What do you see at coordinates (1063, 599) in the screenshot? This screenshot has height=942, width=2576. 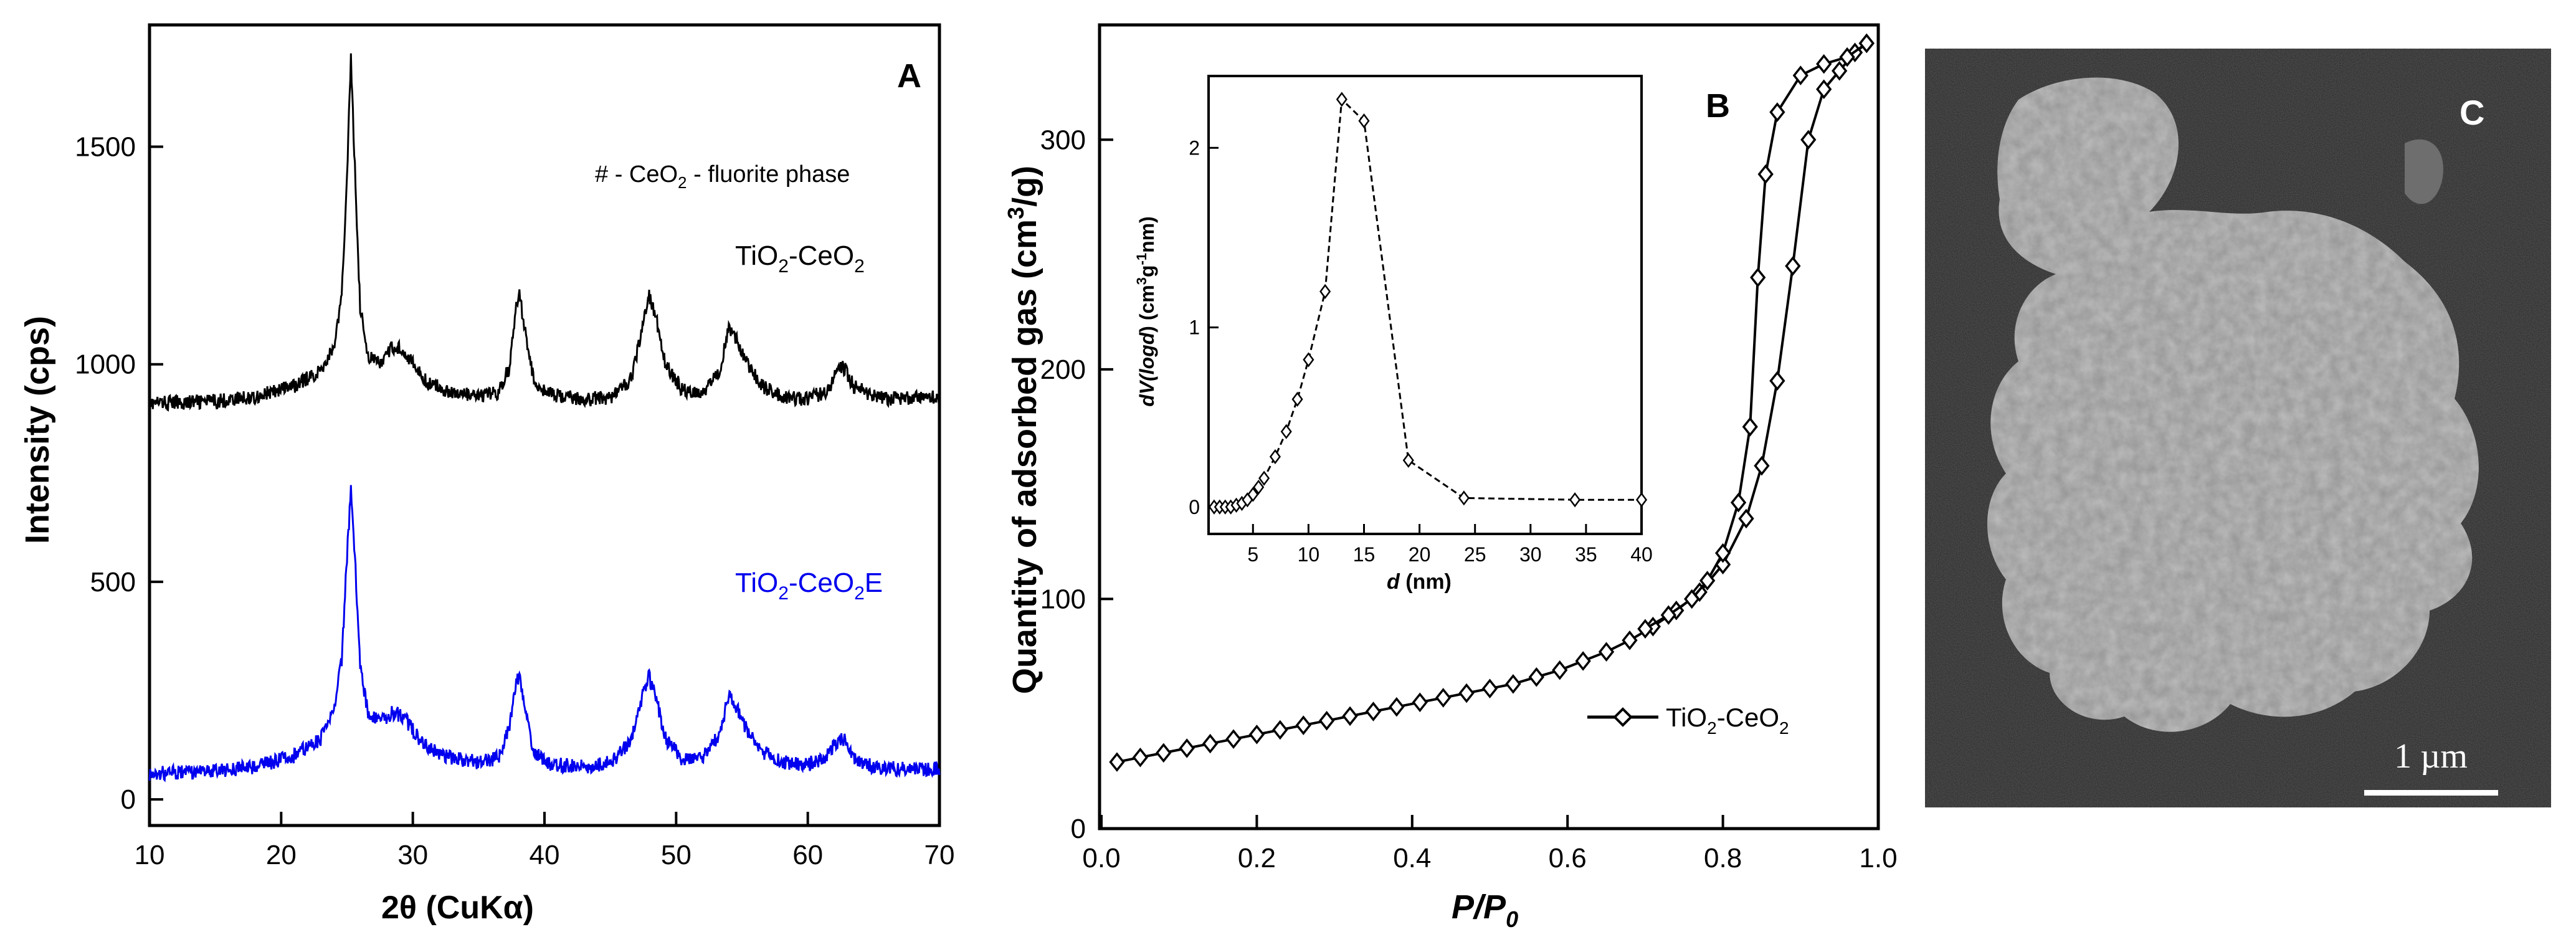 I see `b-y-tick-label: 100` at bounding box center [1063, 599].